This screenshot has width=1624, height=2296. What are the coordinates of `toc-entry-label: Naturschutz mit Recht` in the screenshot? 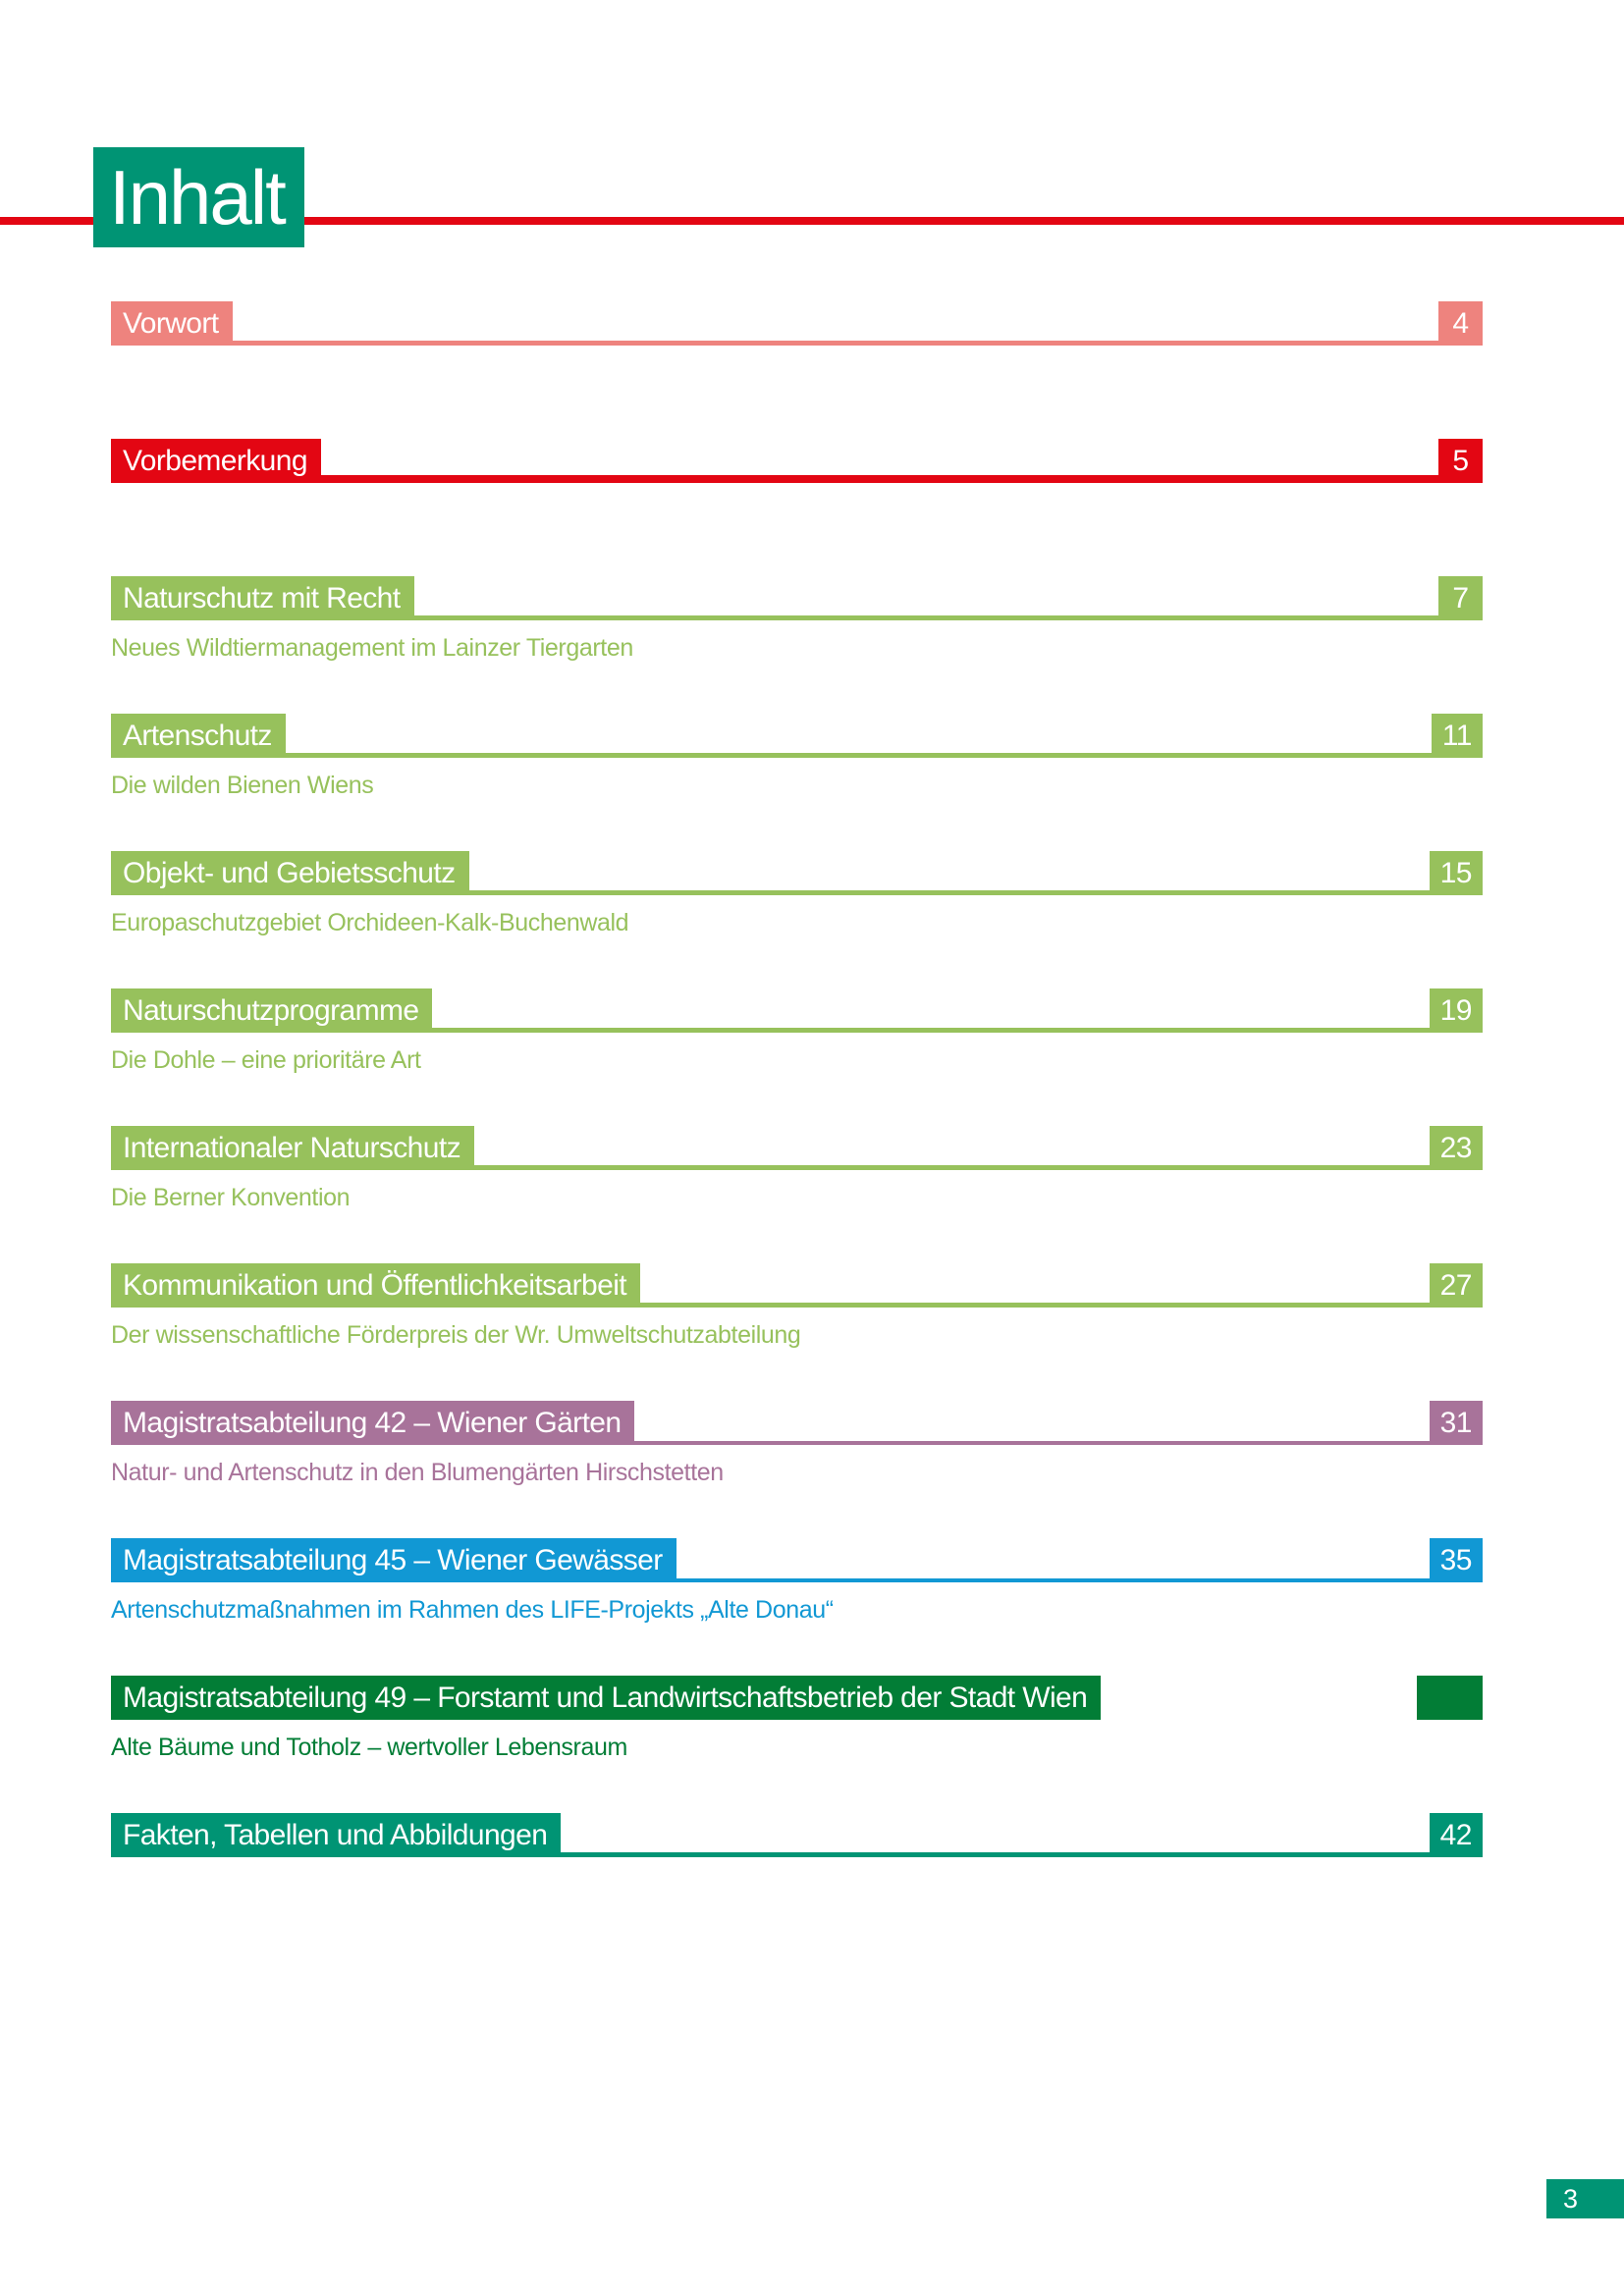 It's located at (262, 598).